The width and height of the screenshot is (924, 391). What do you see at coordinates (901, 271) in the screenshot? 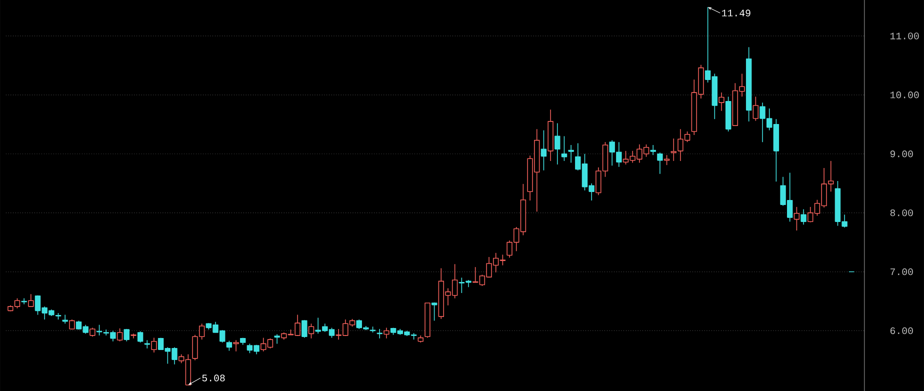
I see `y-tick-label: 7.00` at bounding box center [901, 271].